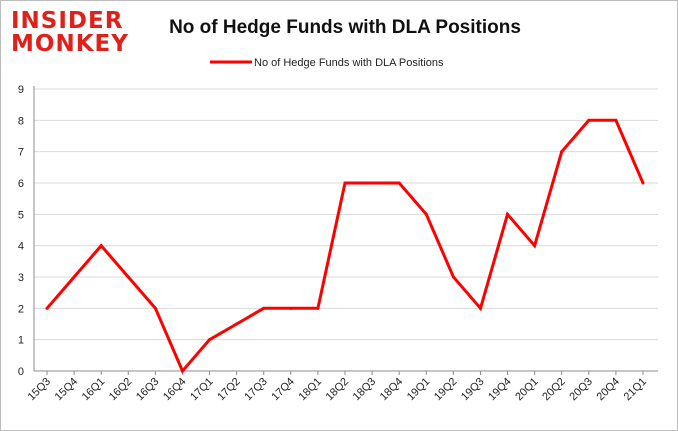  Describe the element at coordinates (21, 153) in the screenshot. I see `y-tick-label: 7` at that location.